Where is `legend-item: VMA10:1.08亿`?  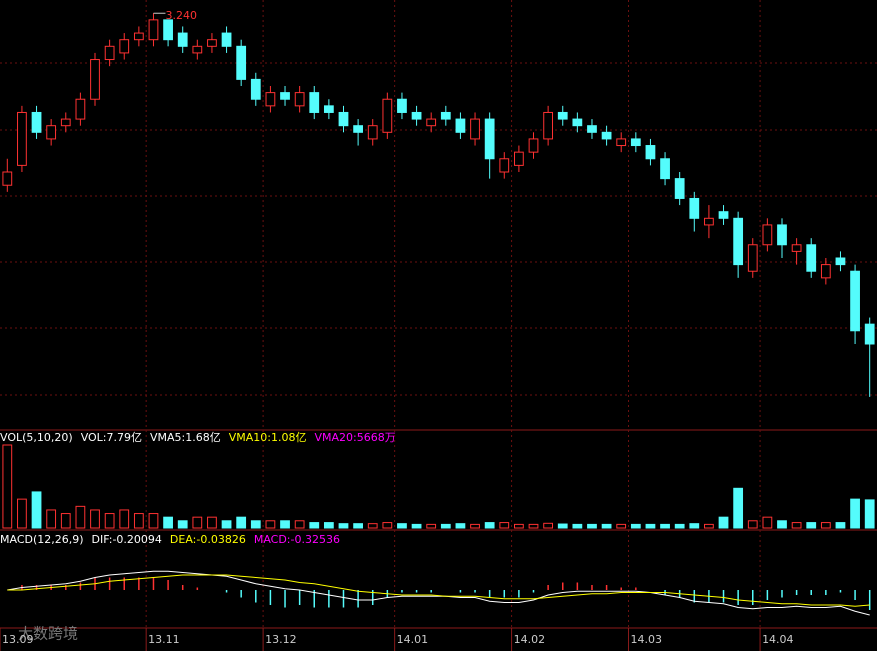
legend-item: VMA10:1.08亿 is located at coordinates (268, 437).